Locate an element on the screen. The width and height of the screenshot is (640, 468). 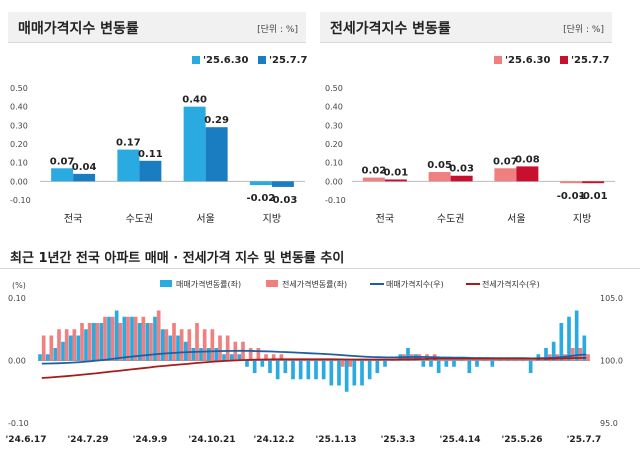
trend-xtick: '24.6.17 is located at coordinates (26, 440).